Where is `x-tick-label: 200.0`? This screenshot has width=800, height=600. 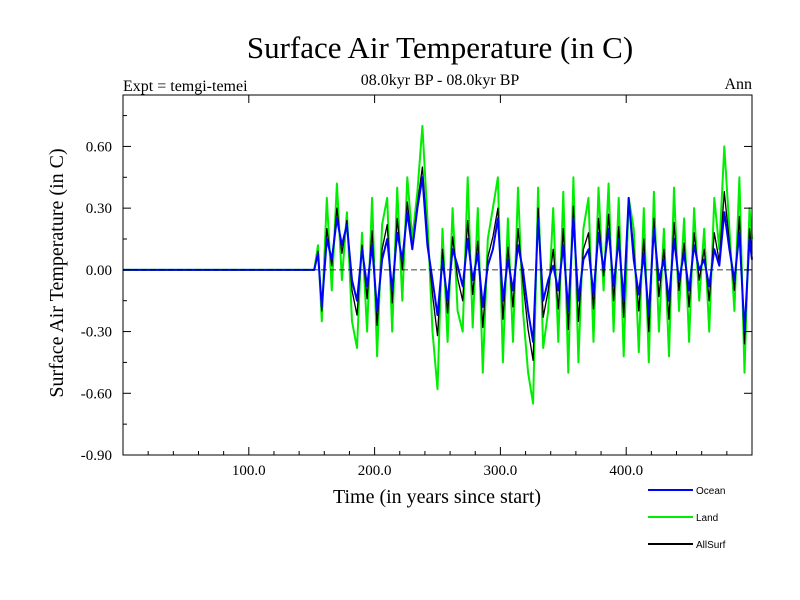 x-tick-label: 200.0 is located at coordinates (375, 471).